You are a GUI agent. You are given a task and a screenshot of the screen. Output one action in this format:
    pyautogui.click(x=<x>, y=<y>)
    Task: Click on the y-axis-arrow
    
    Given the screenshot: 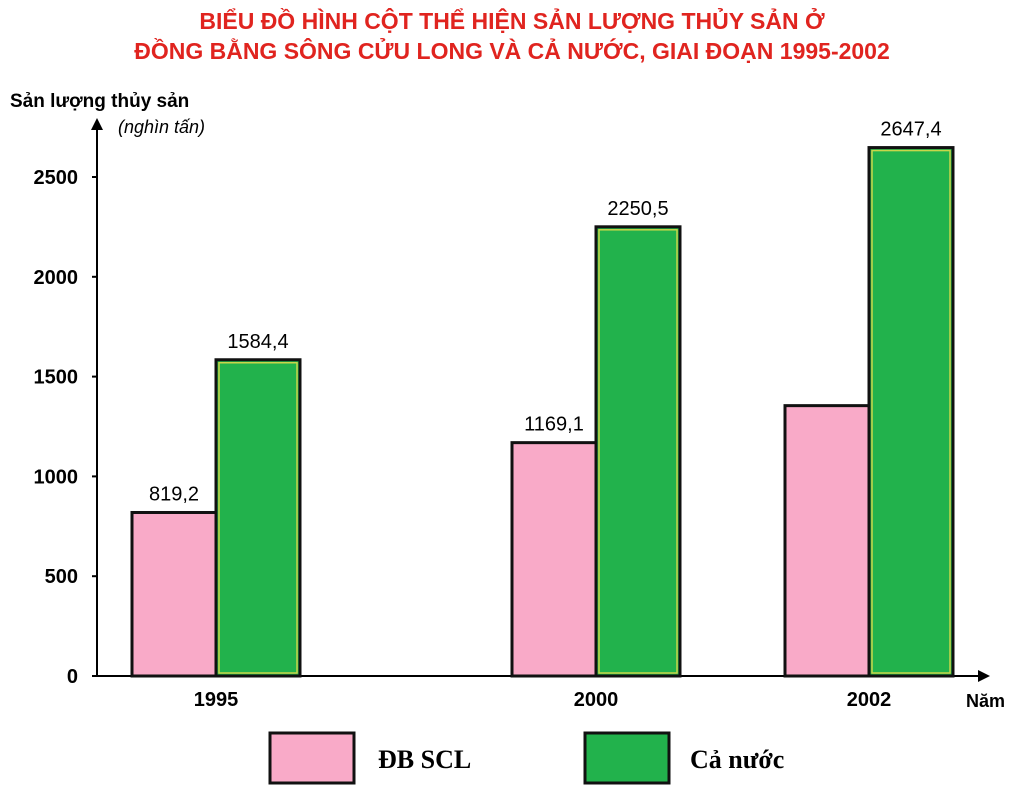 What is the action you would take?
    pyautogui.click(x=97, y=124)
    